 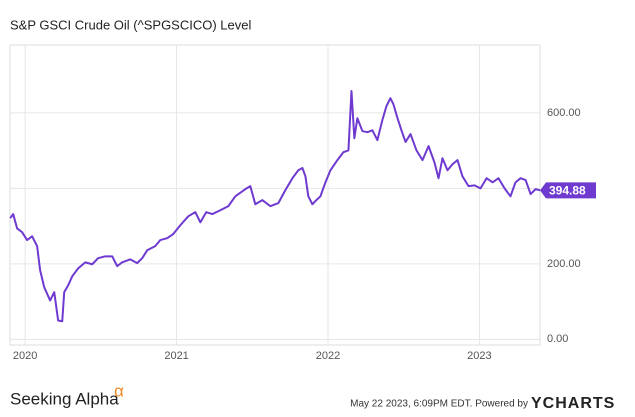 What do you see at coordinates (25, 356) in the screenshot?
I see `x-tick-label: 2020` at bounding box center [25, 356].